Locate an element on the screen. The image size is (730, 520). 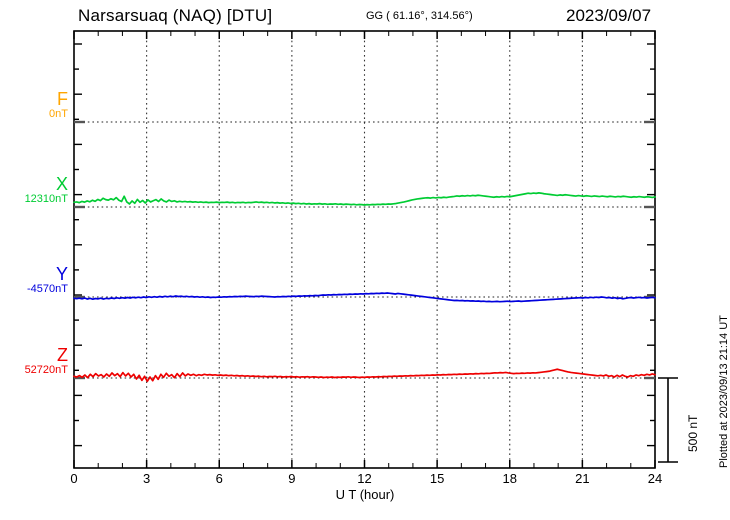
x-tick-label: 18 is located at coordinates (509, 478).